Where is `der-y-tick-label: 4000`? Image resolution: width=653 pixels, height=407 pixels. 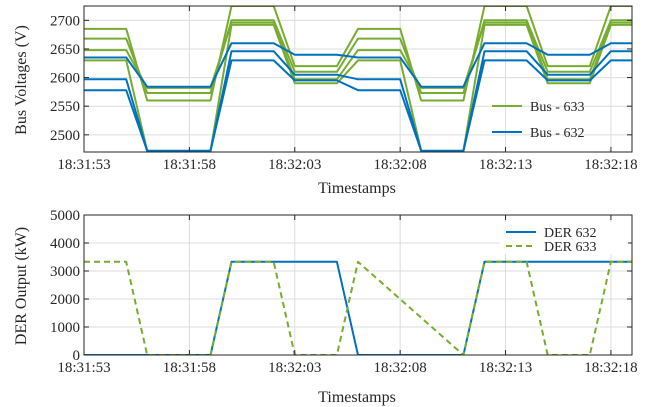 der-y-tick-label: 4000 is located at coordinates (65, 244).